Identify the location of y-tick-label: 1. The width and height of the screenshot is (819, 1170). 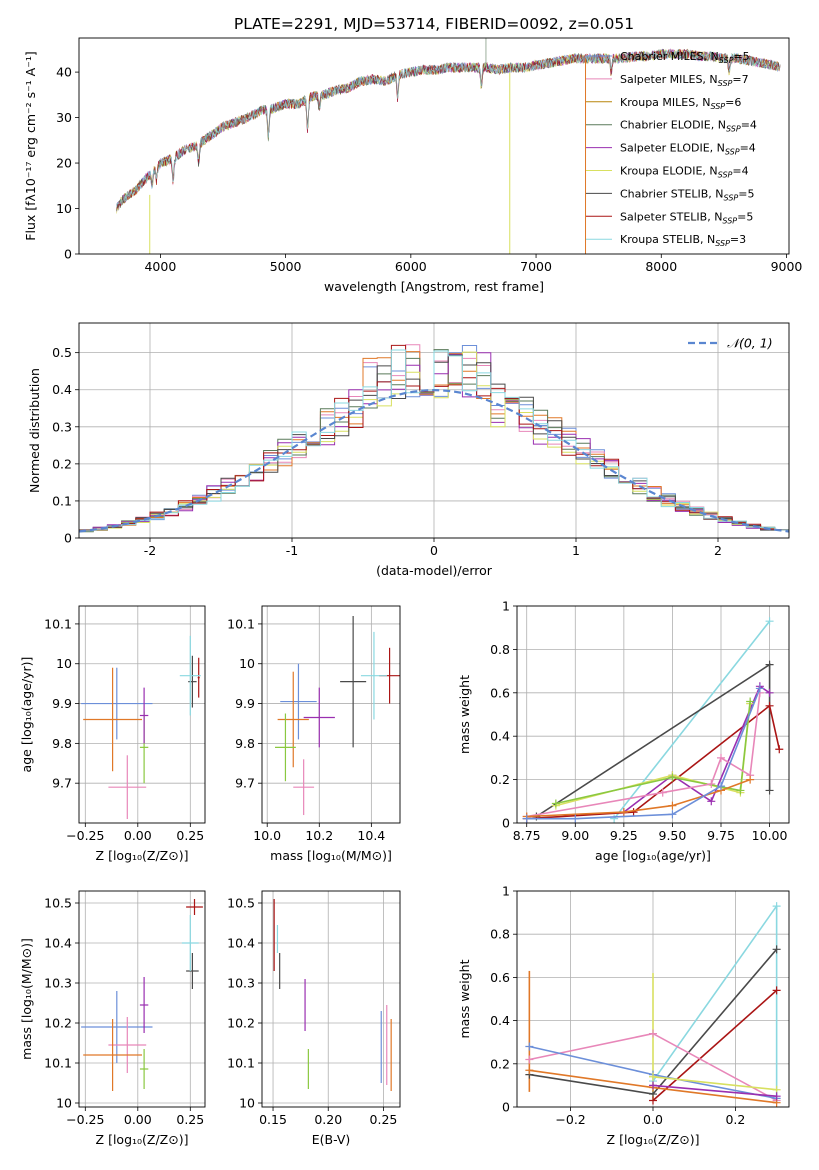
(506, 606).